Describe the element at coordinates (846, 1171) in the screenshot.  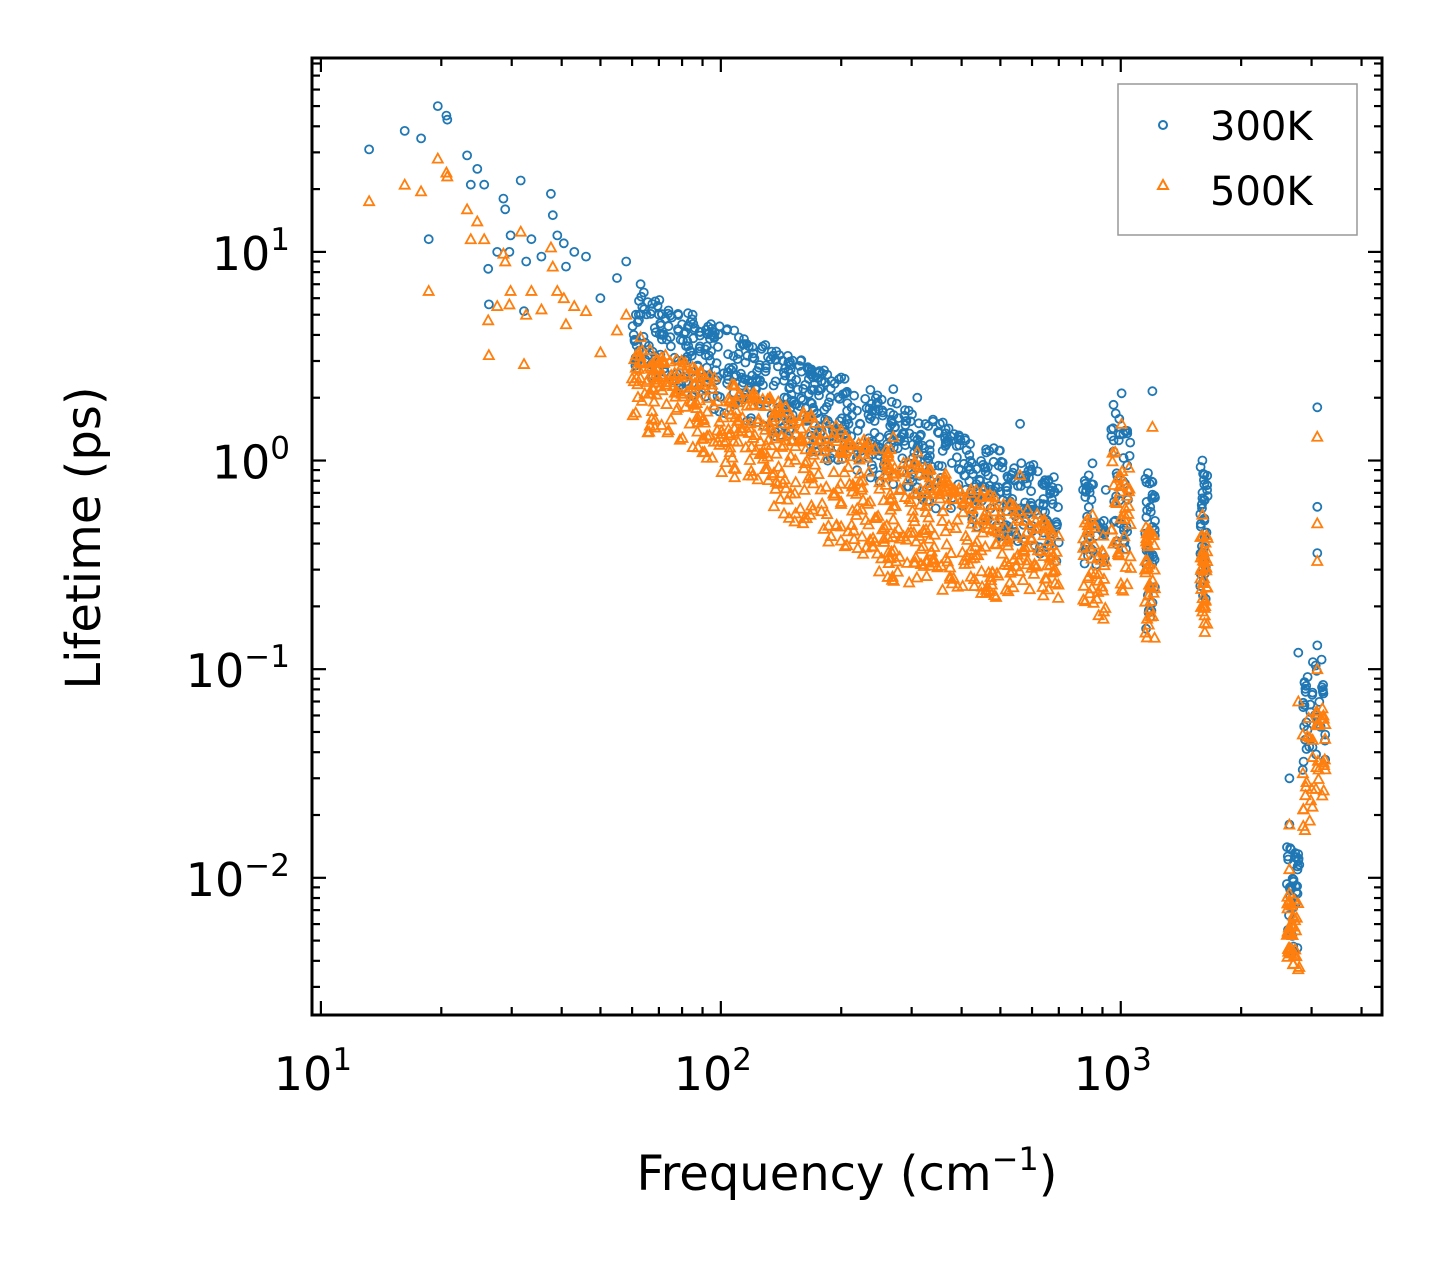
I see `x-axis-label: Frequency (cm−1)` at that location.